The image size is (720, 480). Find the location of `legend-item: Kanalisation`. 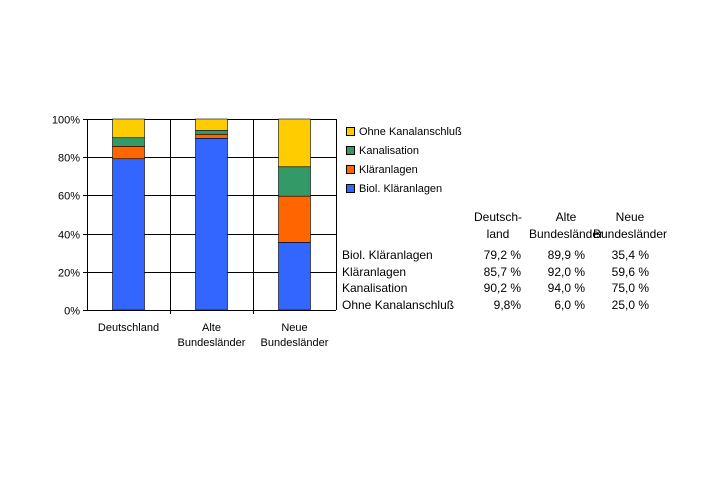

legend-item: Kanalisation is located at coordinates (404, 150).